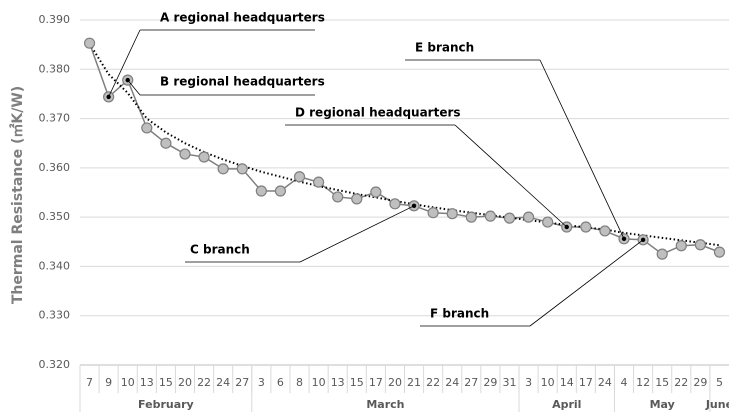 This screenshot has height=412, width=729. I want to click on y-tick-label: 0.380, so click(55, 68).